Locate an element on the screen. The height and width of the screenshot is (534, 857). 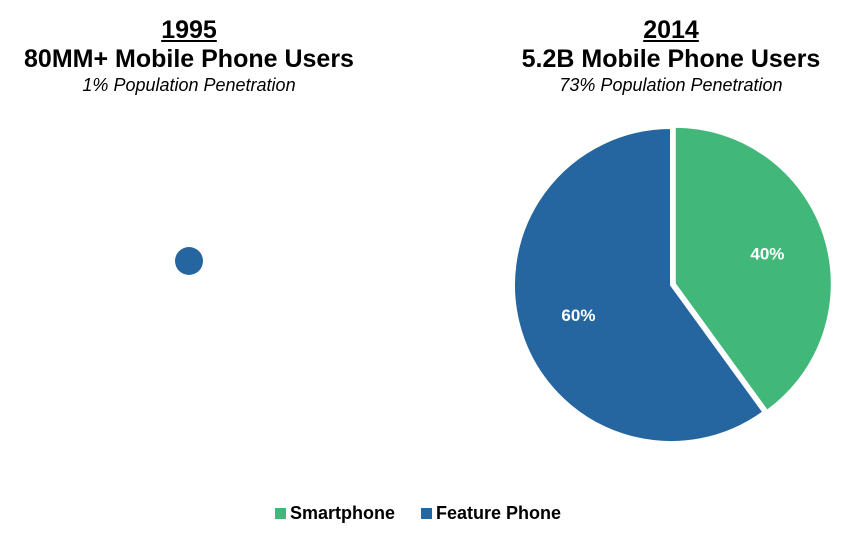
legend: Smartphone Feature Phone is located at coordinates (418, 513).